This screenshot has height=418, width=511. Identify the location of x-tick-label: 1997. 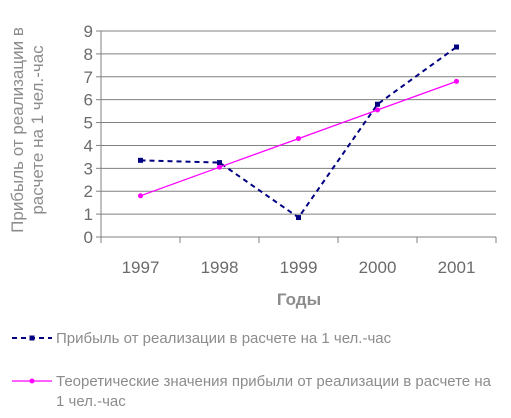
(141, 267).